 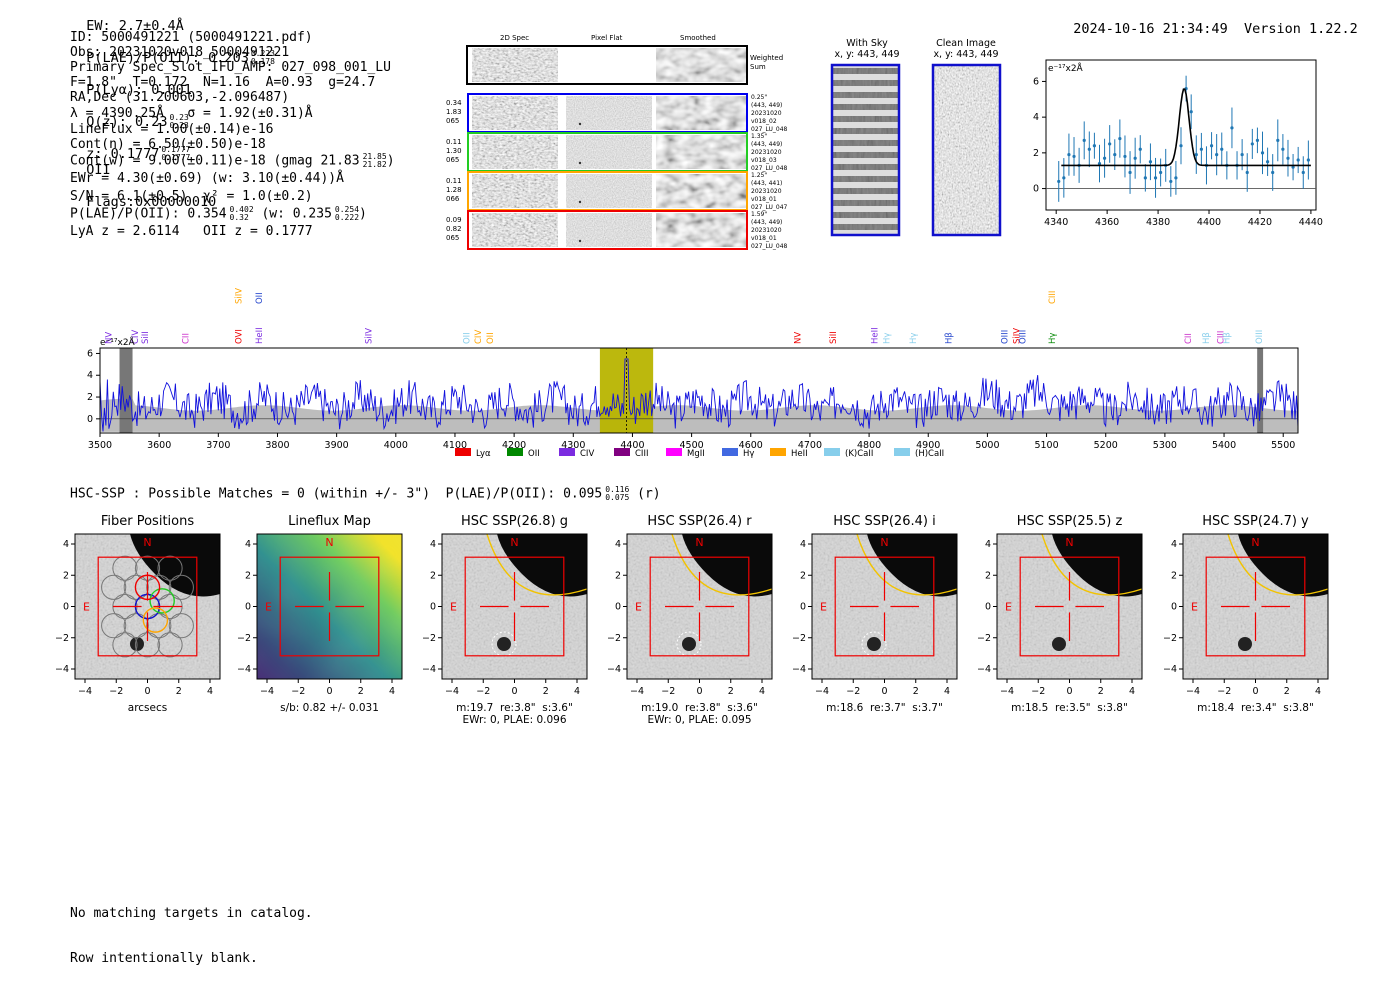 What do you see at coordinates (769, 207) in the screenshot?
I see `row-right-text: 027_LU_047` at bounding box center [769, 207].